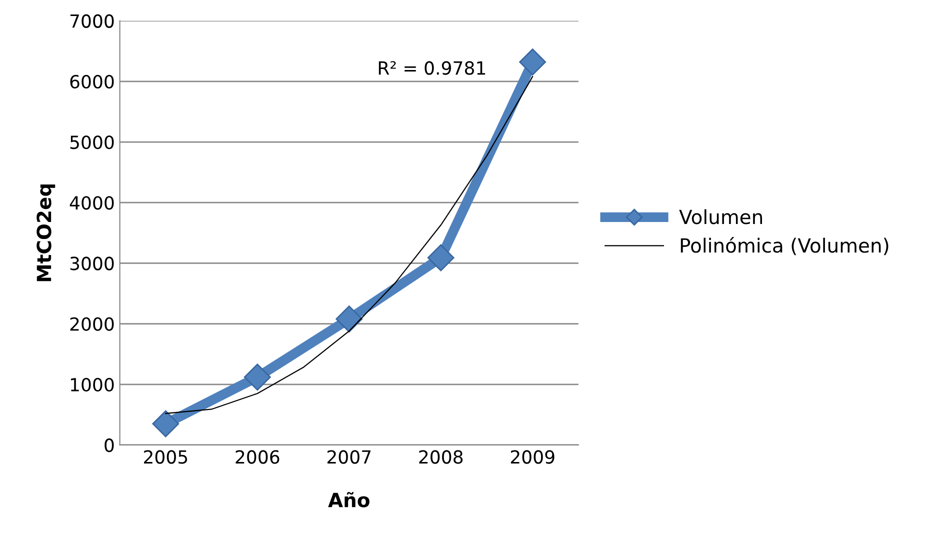 The width and height of the screenshot is (936, 548). What do you see at coordinates (720, 216) in the screenshot?
I see `legend-label: Volumen` at bounding box center [720, 216].